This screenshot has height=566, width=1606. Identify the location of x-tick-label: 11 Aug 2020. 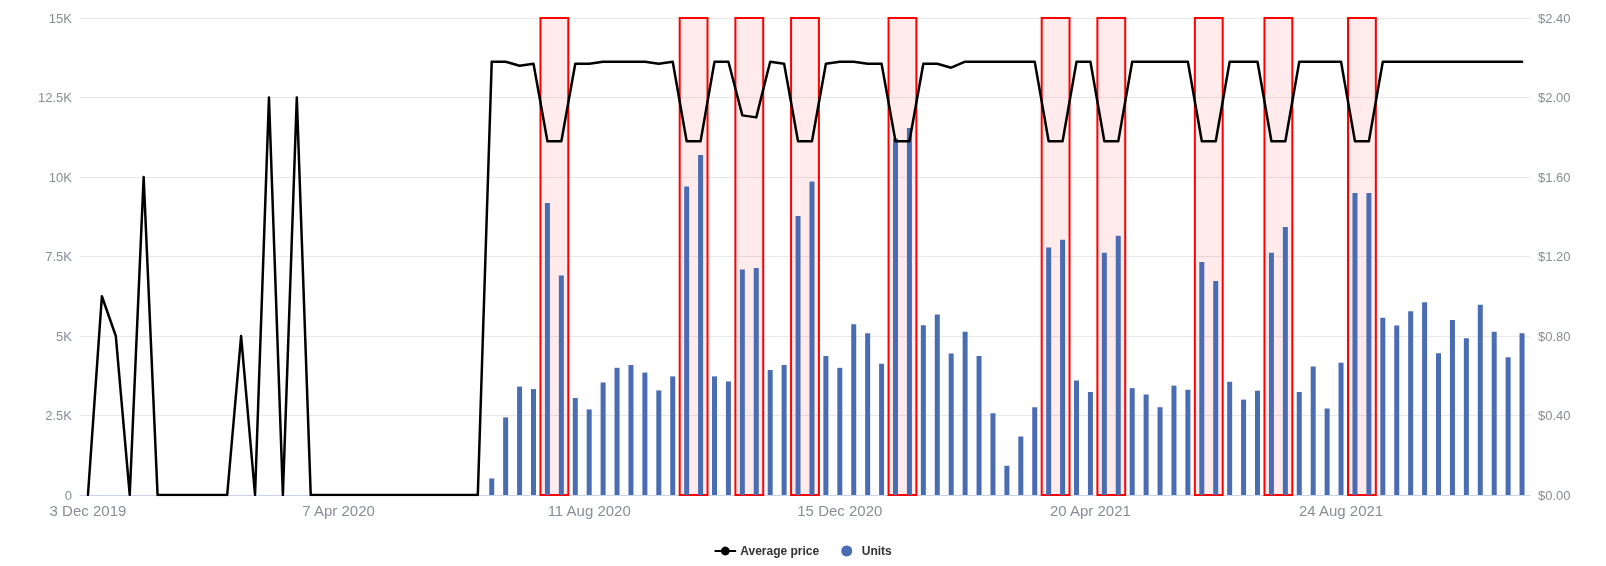
(589, 510).